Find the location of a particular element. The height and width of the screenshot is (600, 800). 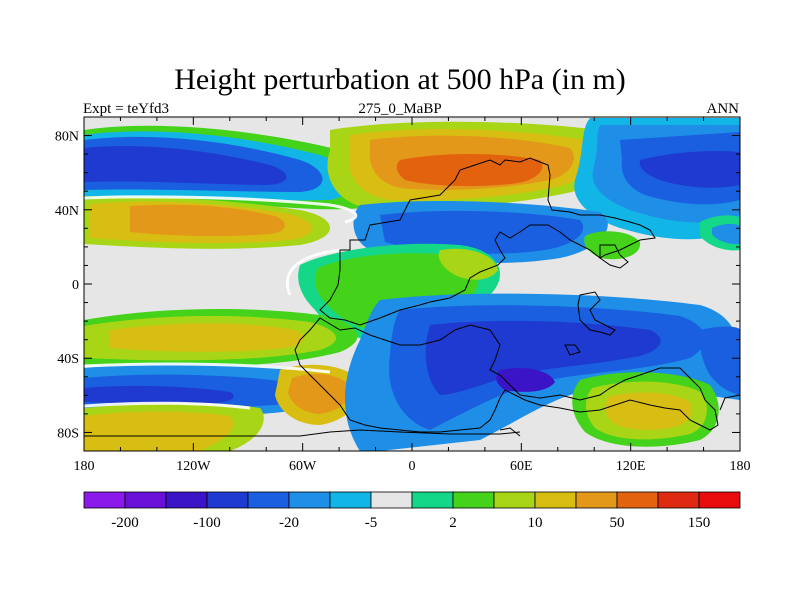

colorbar-label: -20 is located at coordinates (289, 523).